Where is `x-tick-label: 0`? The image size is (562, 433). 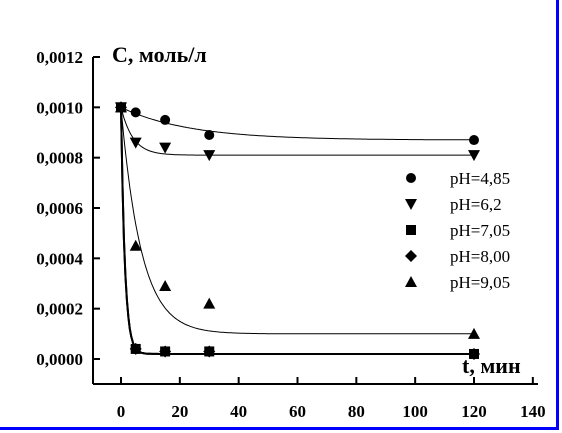
x-tick-label: 0 is located at coordinates (121, 411).